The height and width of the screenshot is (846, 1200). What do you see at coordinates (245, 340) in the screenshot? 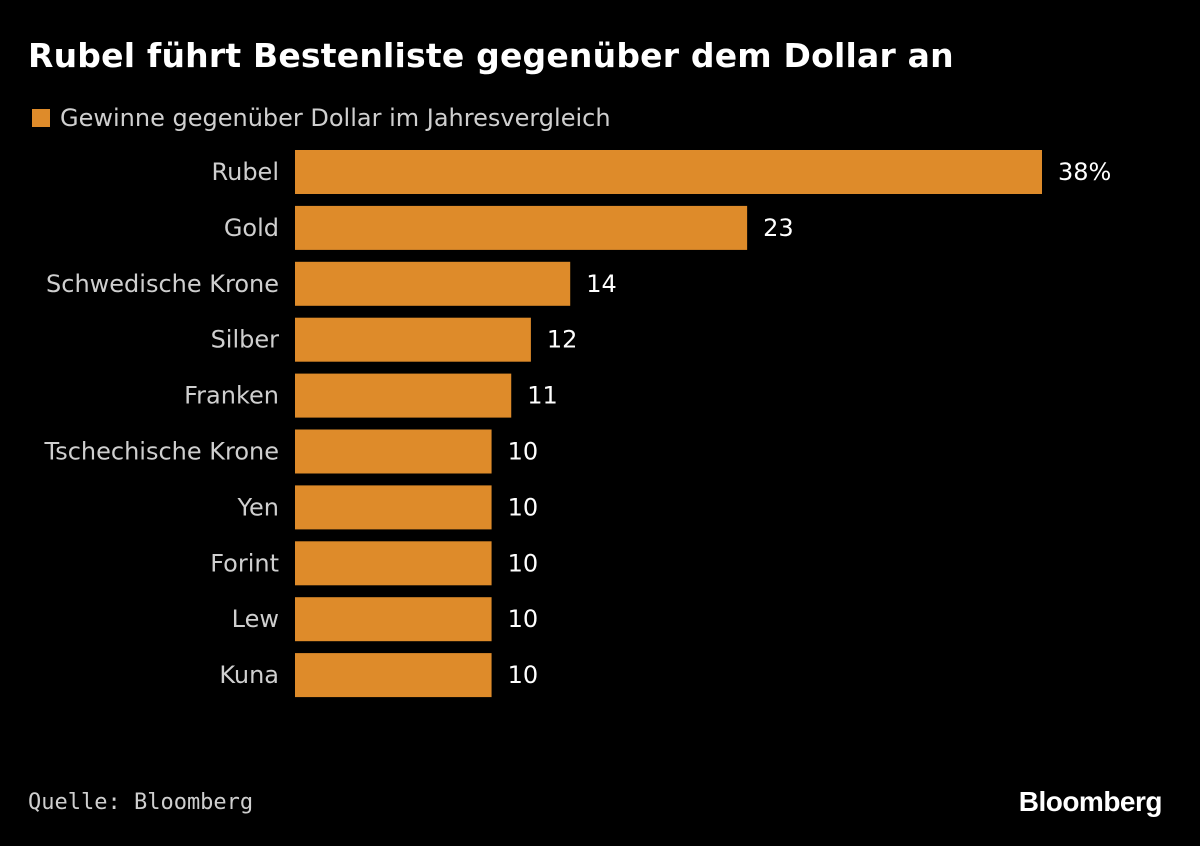
I see `category-label: Silber` at bounding box center [245, 340].